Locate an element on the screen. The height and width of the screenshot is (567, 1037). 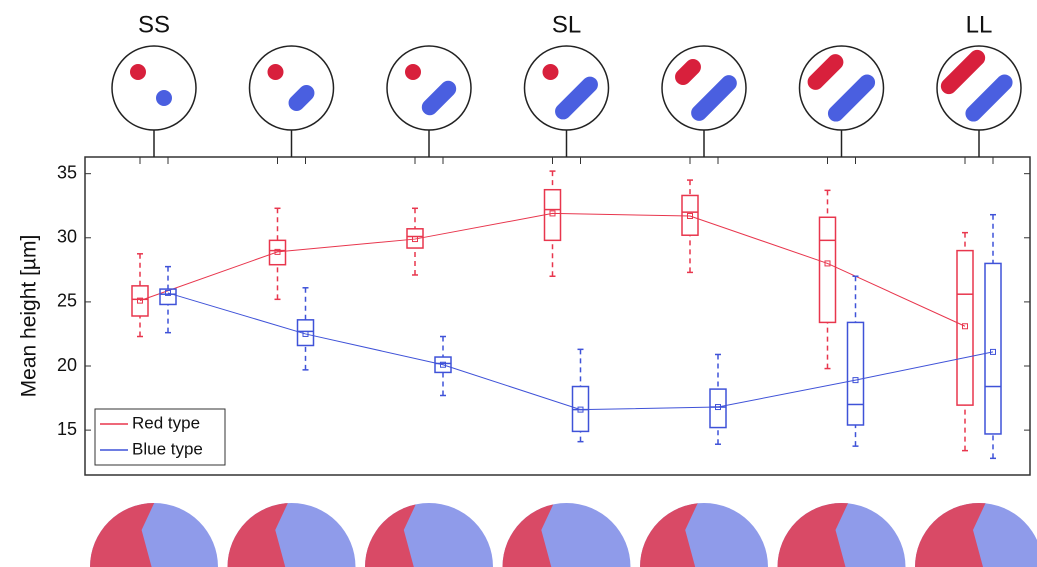
y-tick-label: 35 is located at coordinates (67, 172).